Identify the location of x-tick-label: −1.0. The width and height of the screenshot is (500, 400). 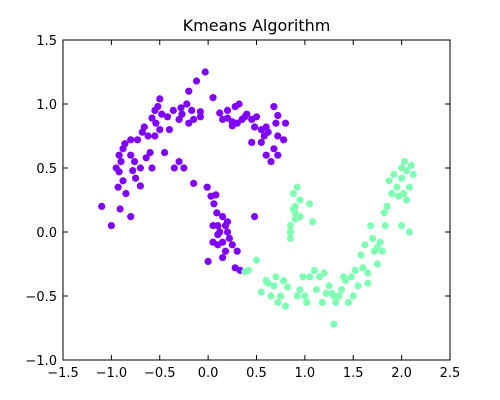
(112, 373).